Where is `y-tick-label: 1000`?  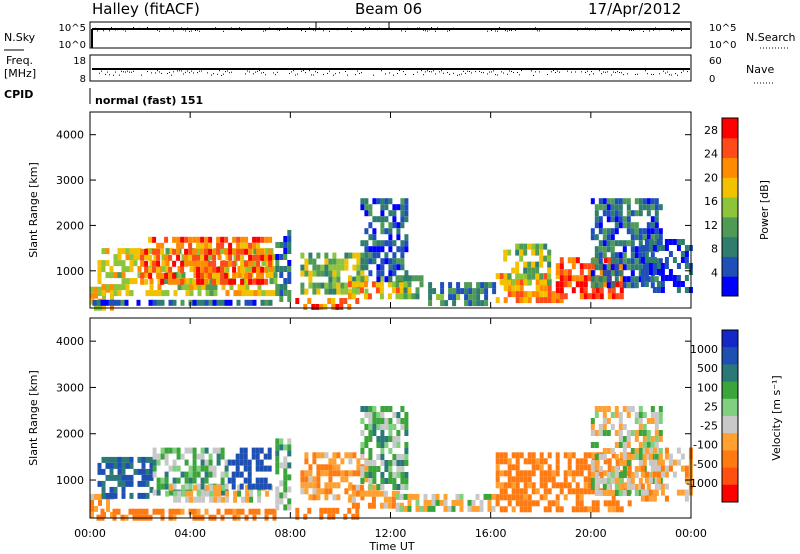
y-tick-label: 1000 is located at coordinates (70, 271).